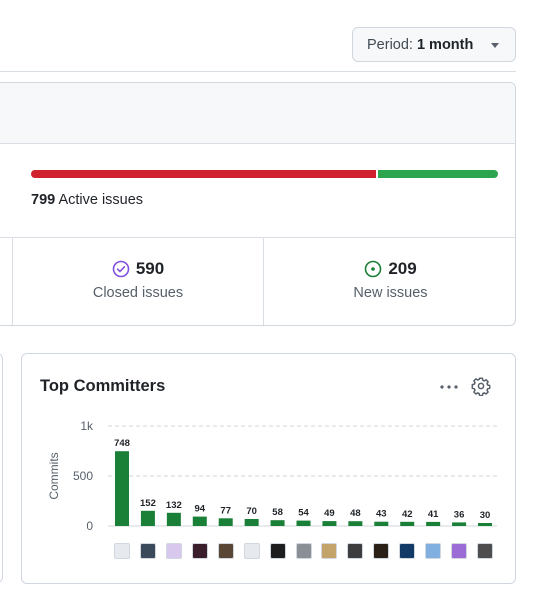  Describe the element at coordinates (200, 509) in the screenshot. I see `bar-value-label: 94` at that location.